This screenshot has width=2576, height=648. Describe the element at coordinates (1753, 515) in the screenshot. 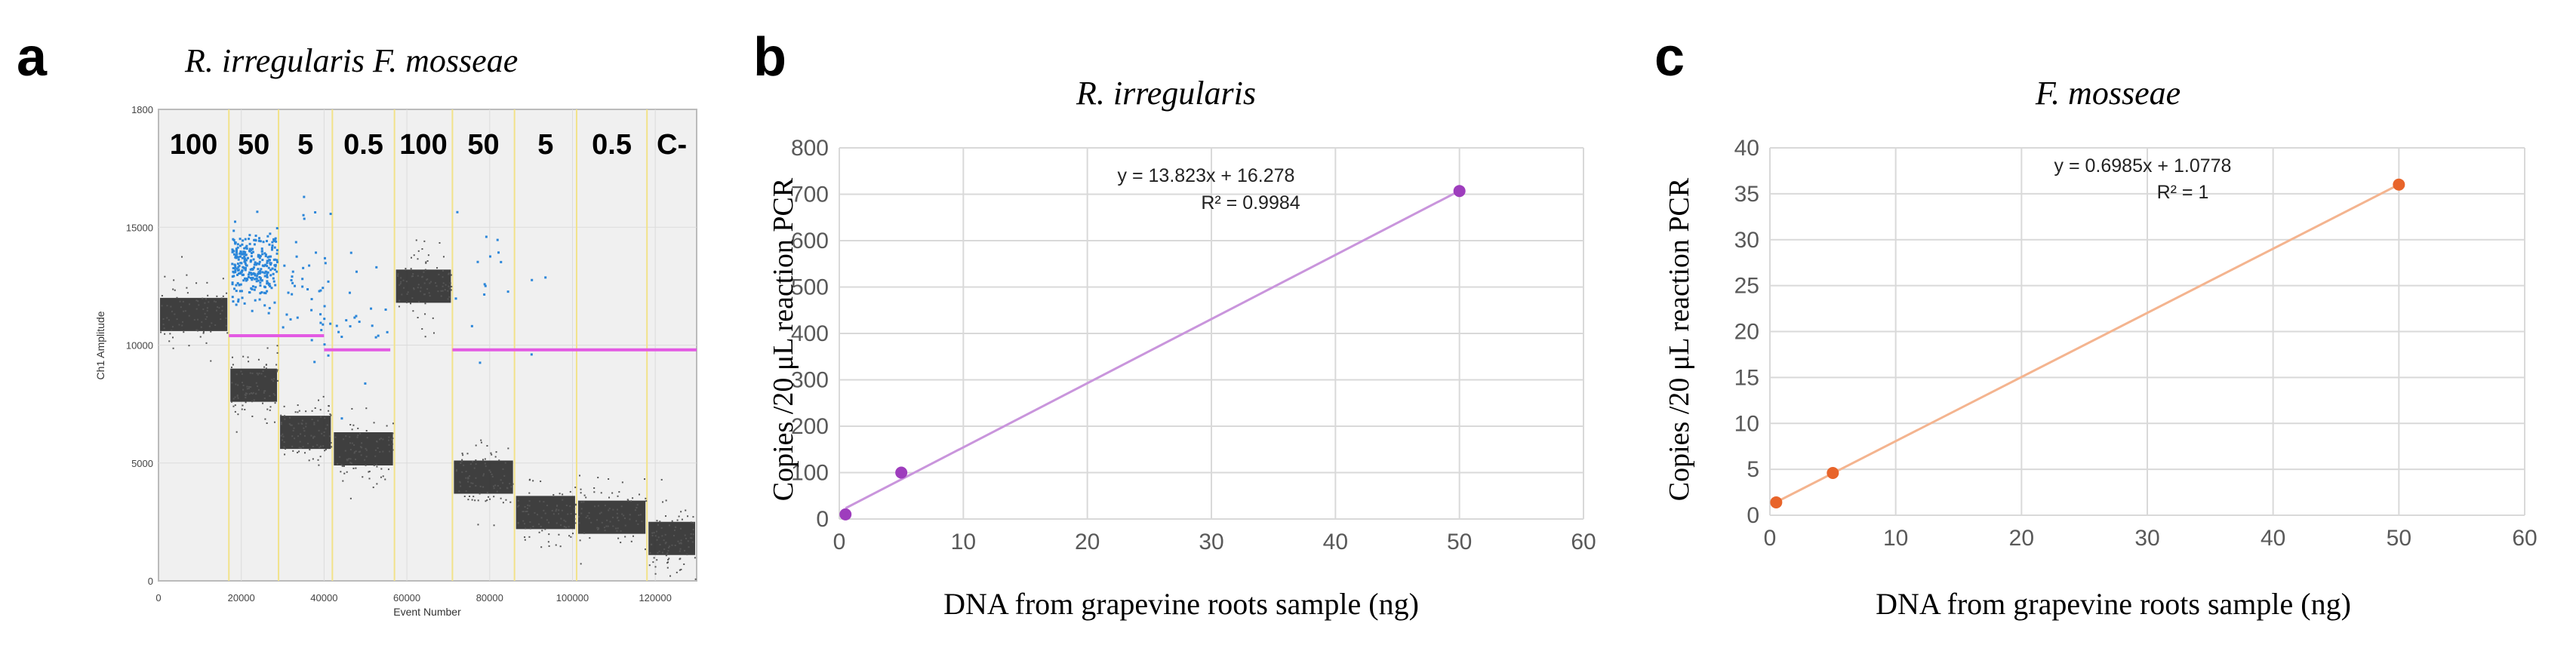

I see `chart-c-y-tick-label: 0` at that location.